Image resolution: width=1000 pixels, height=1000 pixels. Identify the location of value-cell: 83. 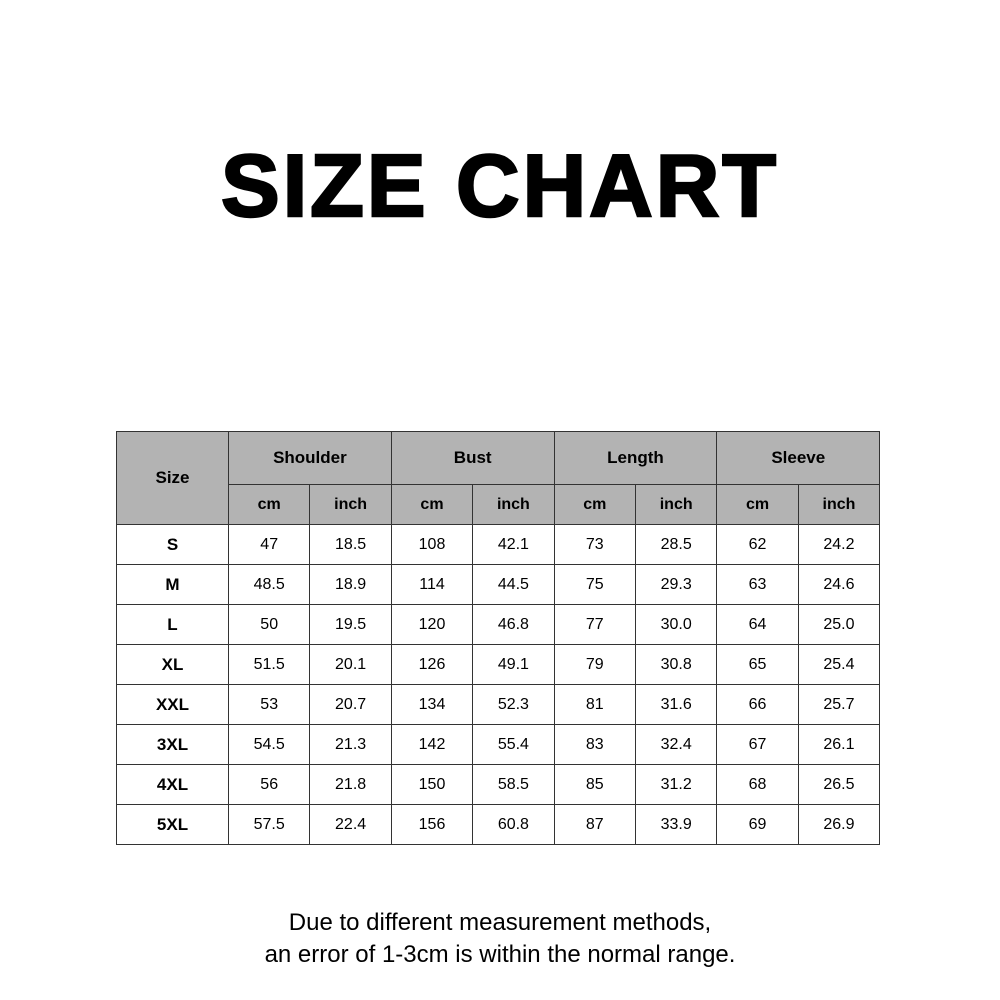
(594, 744).